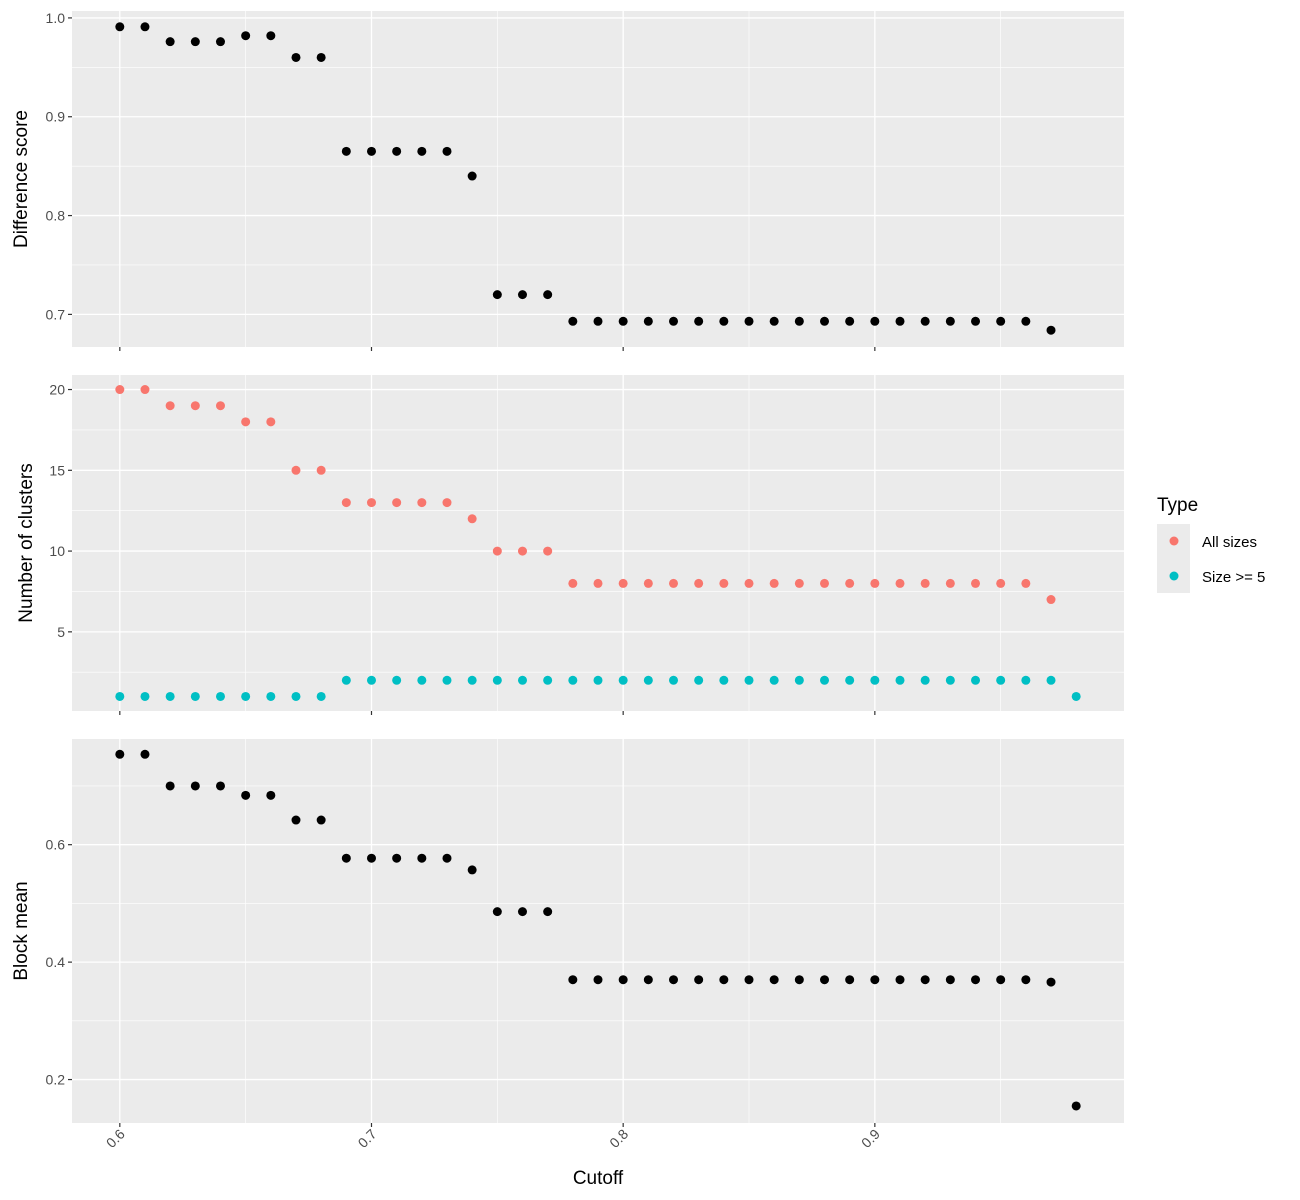  What do you see at coordinates (56, 216) in the screenshot?
I see `y-tick-label: 0.8` at bounding box center [56, 216].